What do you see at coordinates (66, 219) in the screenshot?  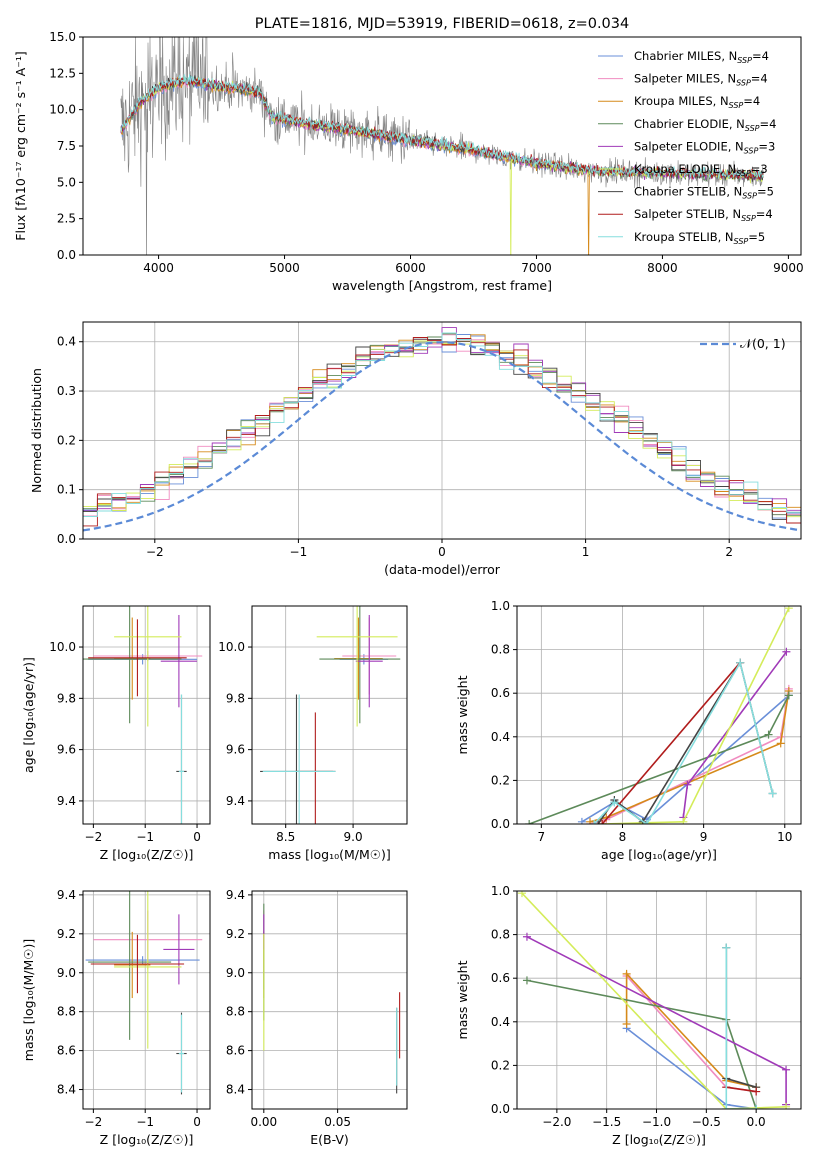 I see `y-tick-label: 2.5` at bounding box center [66, 219].